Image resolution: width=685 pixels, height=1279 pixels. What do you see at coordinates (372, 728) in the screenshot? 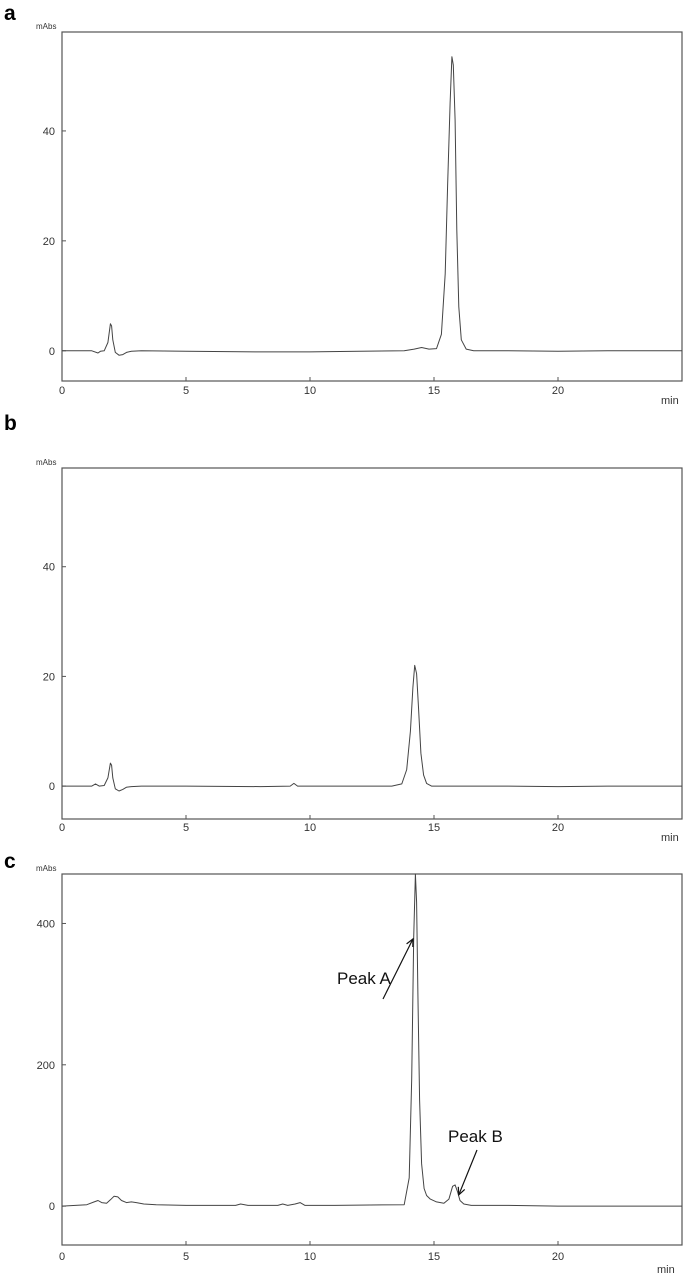
I see `chromatogram-trace` at bounding box center [372, 728].